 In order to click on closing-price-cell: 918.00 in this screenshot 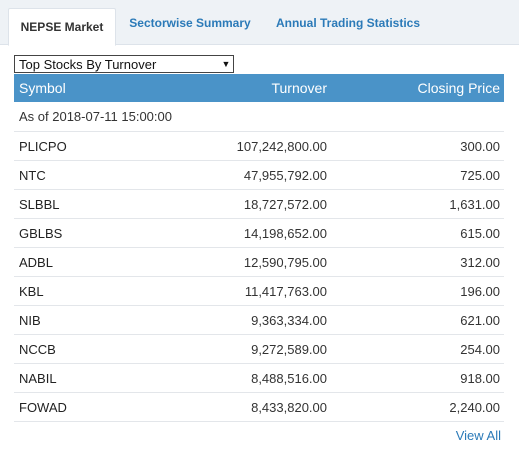, I will do `click(480, 378)`.